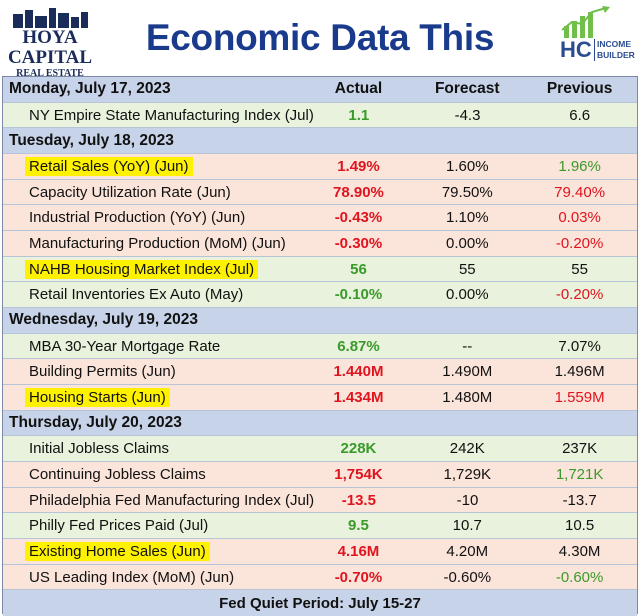  What do you see at coordinates (616, 55) in the screenshot?
I see `logo-right-line2: BUILDER` at bounding box center [616, 55].